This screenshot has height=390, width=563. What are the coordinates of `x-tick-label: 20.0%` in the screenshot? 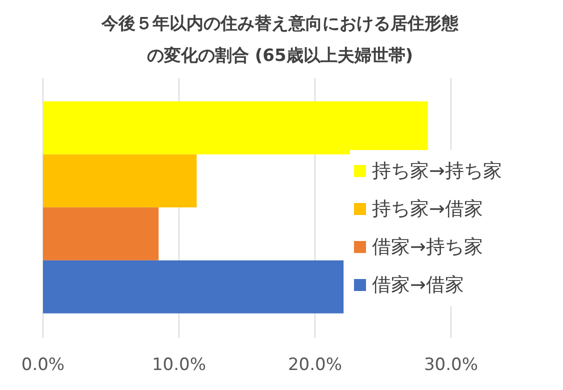 It's located at (315, 365).